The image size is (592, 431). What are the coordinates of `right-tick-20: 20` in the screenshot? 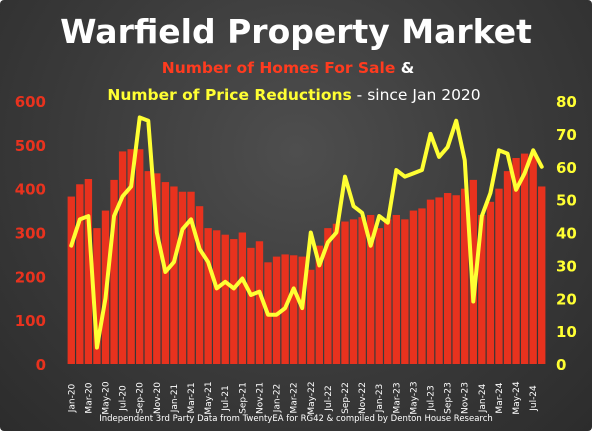 It's located at (566, 299).